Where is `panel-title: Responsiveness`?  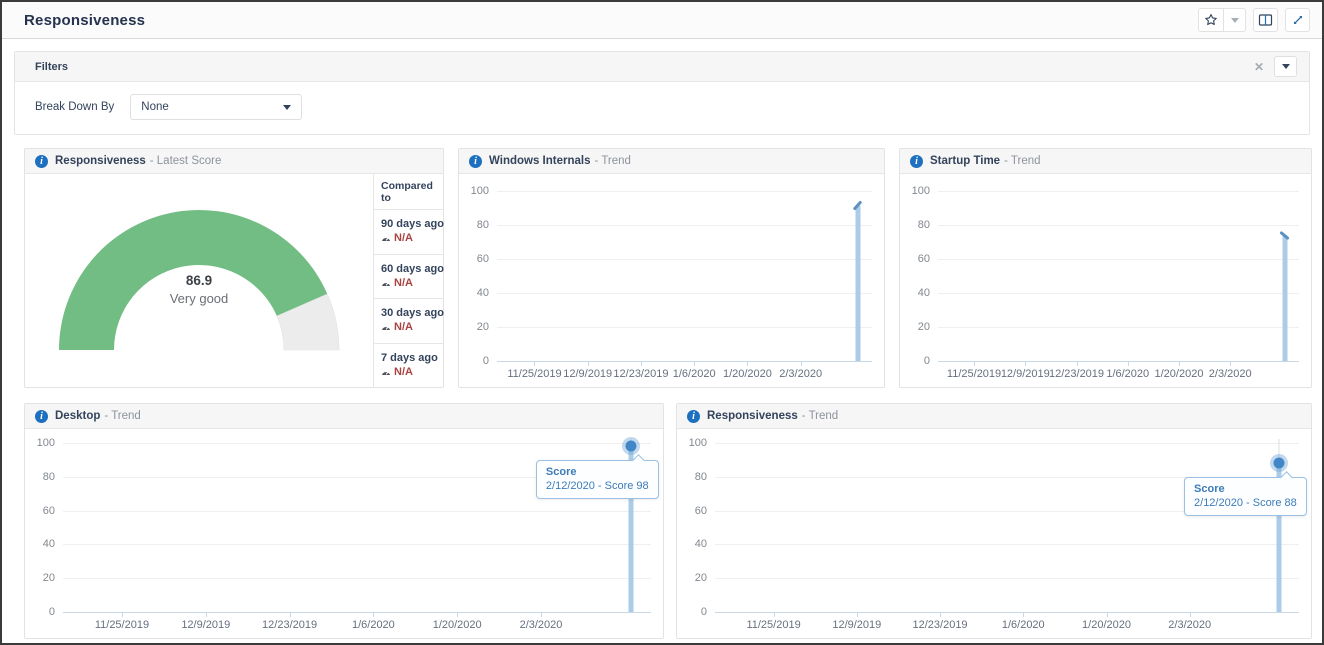 panel-title: Responsiveness is located at coordinates (752, 416).